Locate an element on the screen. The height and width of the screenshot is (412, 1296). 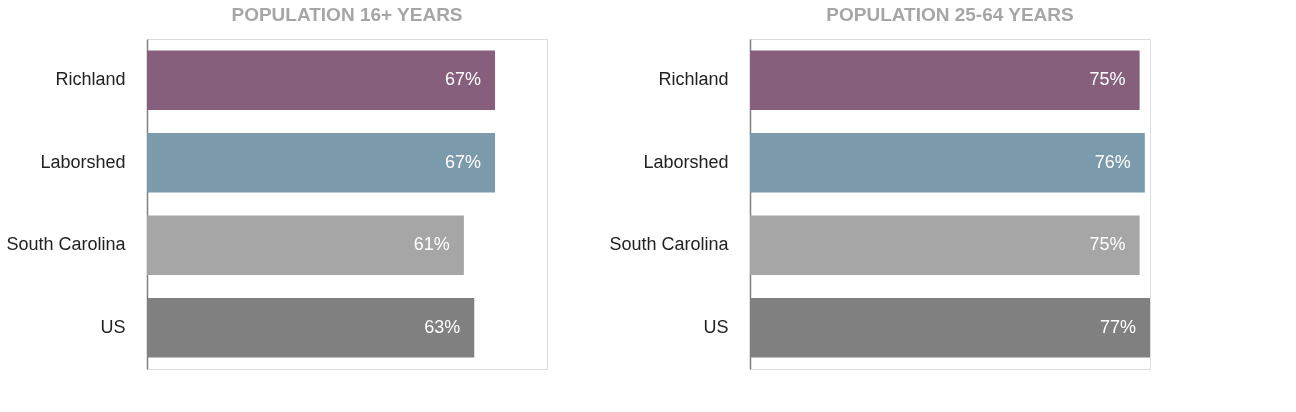
data-label: 63% is located at coordinates (442, 326).